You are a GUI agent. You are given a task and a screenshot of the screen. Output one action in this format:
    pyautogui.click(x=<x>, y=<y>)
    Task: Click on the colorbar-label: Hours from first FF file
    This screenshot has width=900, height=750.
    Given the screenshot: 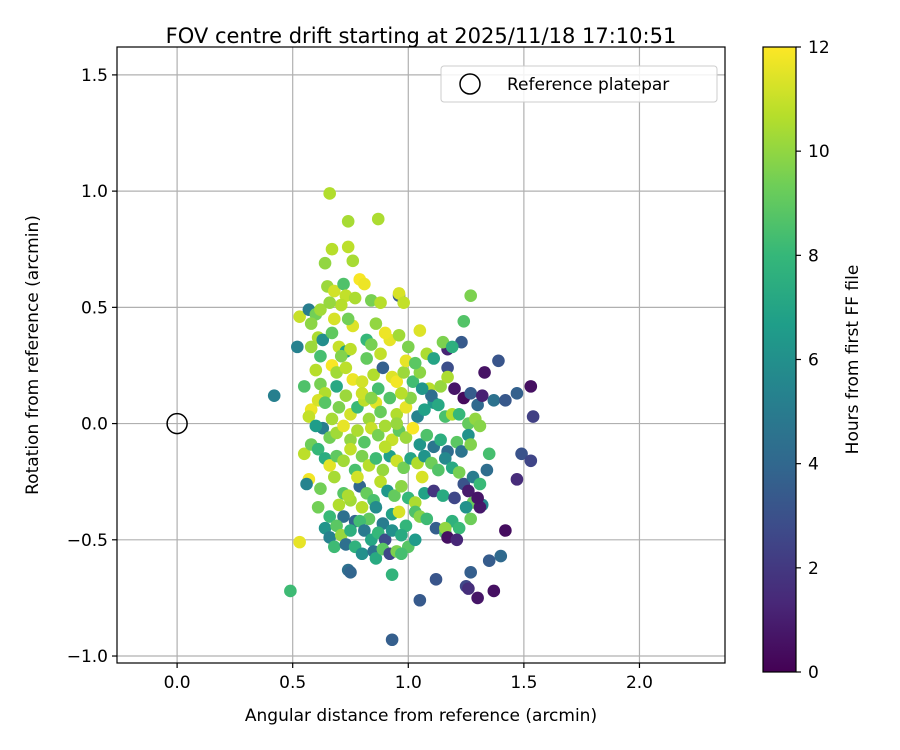 What is the action you would take?
    pyautogui.click(x=853, y=360)
    